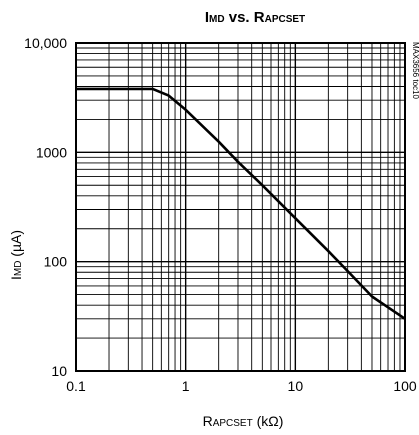 The image size is (419, 435). What do you see at coordinates (59, 371) in the screenshot?
I see `y-tick-label: 10` at bounding box center [59, 371].